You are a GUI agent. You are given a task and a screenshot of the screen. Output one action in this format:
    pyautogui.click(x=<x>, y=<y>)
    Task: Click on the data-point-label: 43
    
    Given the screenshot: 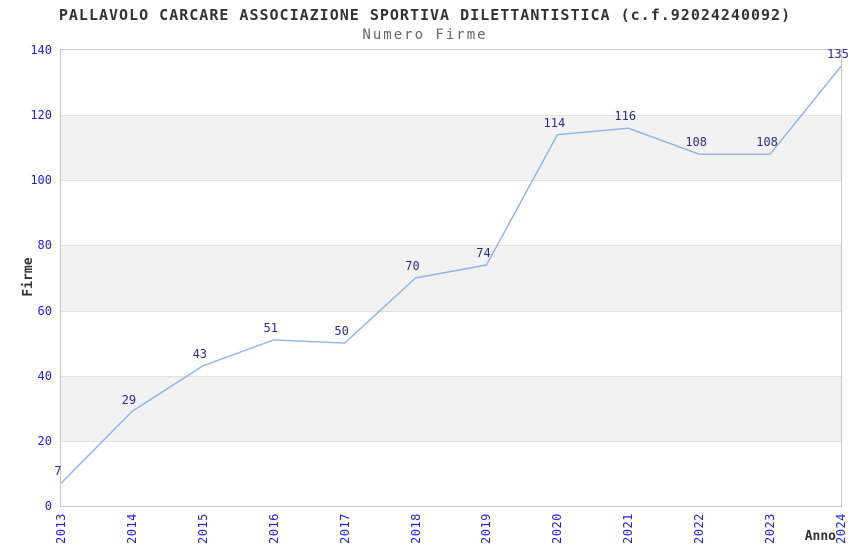 What is the action you would take?
    pyautogui.click(x=200, y=353)
    